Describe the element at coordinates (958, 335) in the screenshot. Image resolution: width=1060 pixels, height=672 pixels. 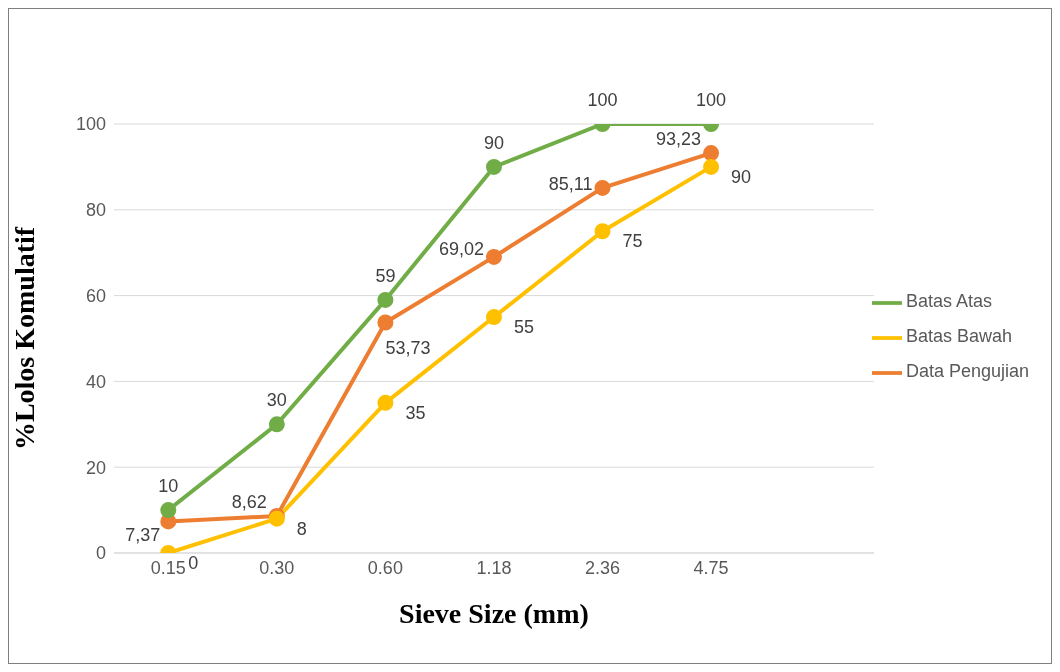
I see `legend-label: Batas Bawah` at that location.